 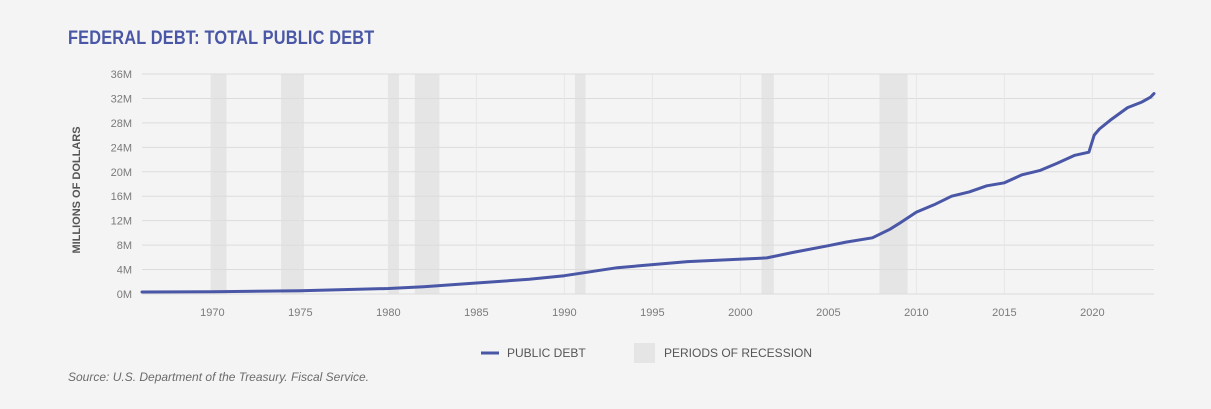 What do you see at coordinates (1004, 313) in the screenshot?
I see `x-tick-label: 2015` at bounding box center [1004, 313].